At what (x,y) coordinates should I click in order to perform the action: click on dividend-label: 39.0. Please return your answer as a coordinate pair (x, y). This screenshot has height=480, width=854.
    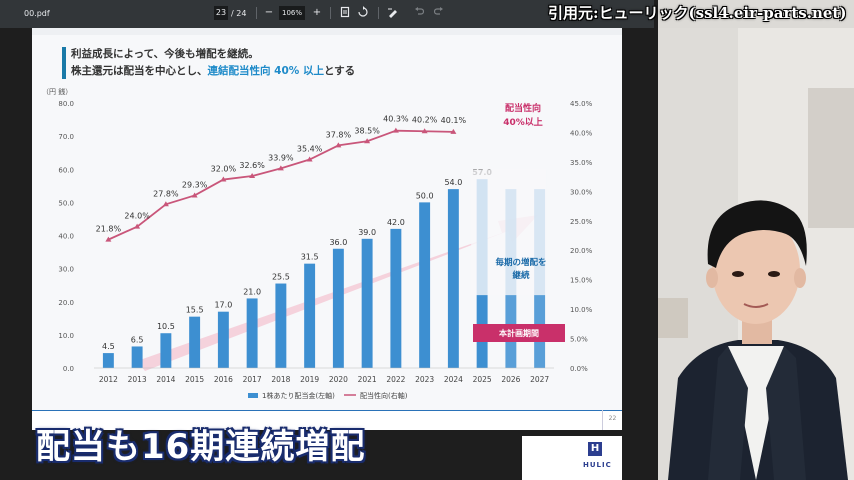
    Looking at the image, I should click on (367, 232).